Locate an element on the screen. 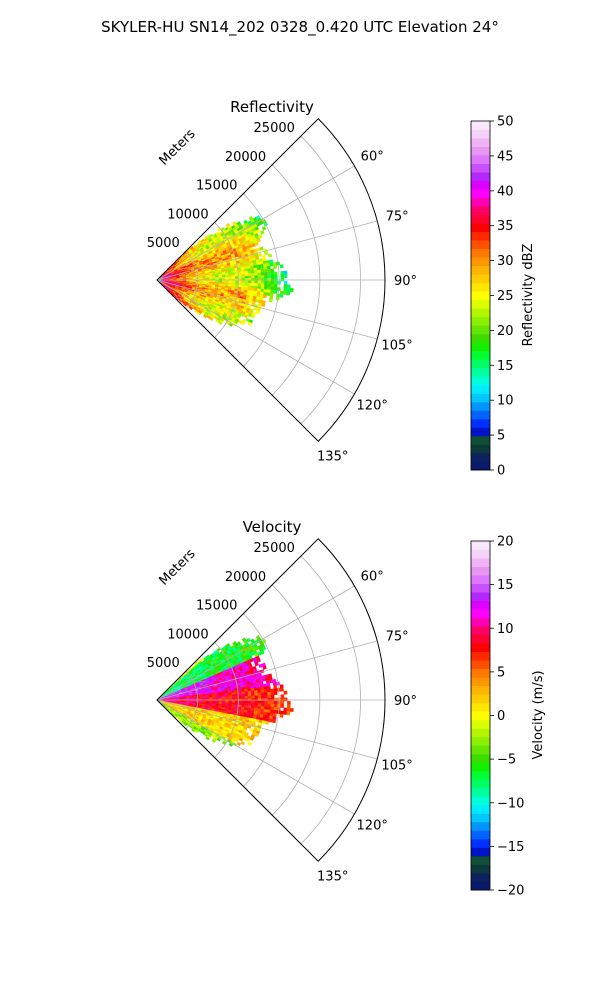 This screenshot has width=600, height=1000. azimuth-spoke is located at coordinates (267, 729).